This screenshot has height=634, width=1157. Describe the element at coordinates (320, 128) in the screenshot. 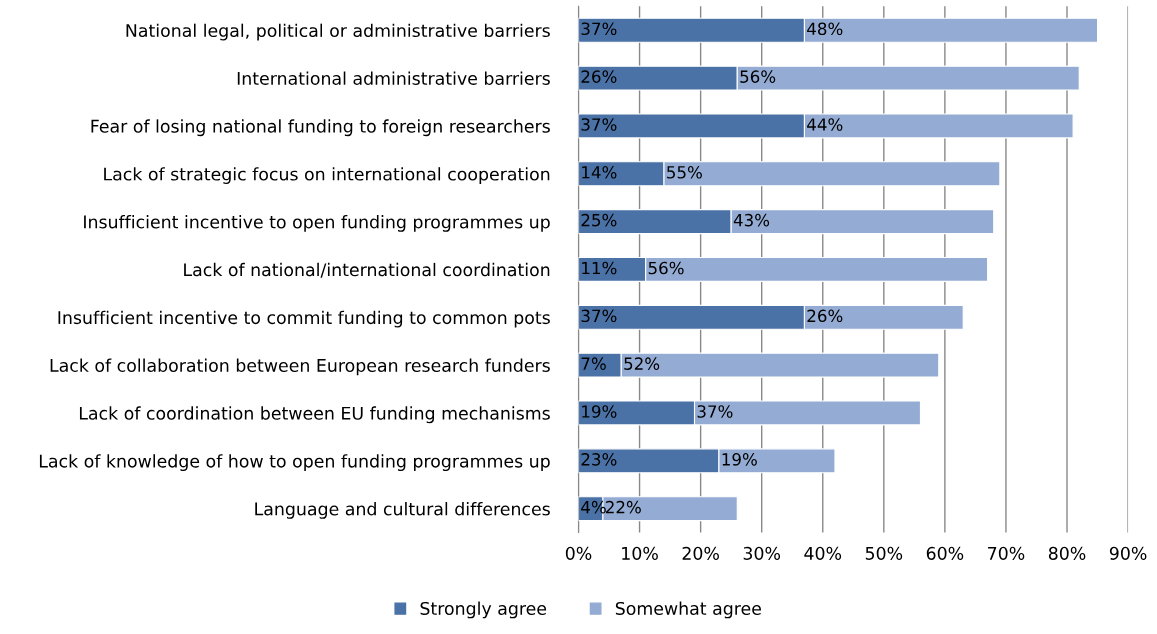

I see `y-tick-label: Fear of losing national funding to foreign researchers` at that location.